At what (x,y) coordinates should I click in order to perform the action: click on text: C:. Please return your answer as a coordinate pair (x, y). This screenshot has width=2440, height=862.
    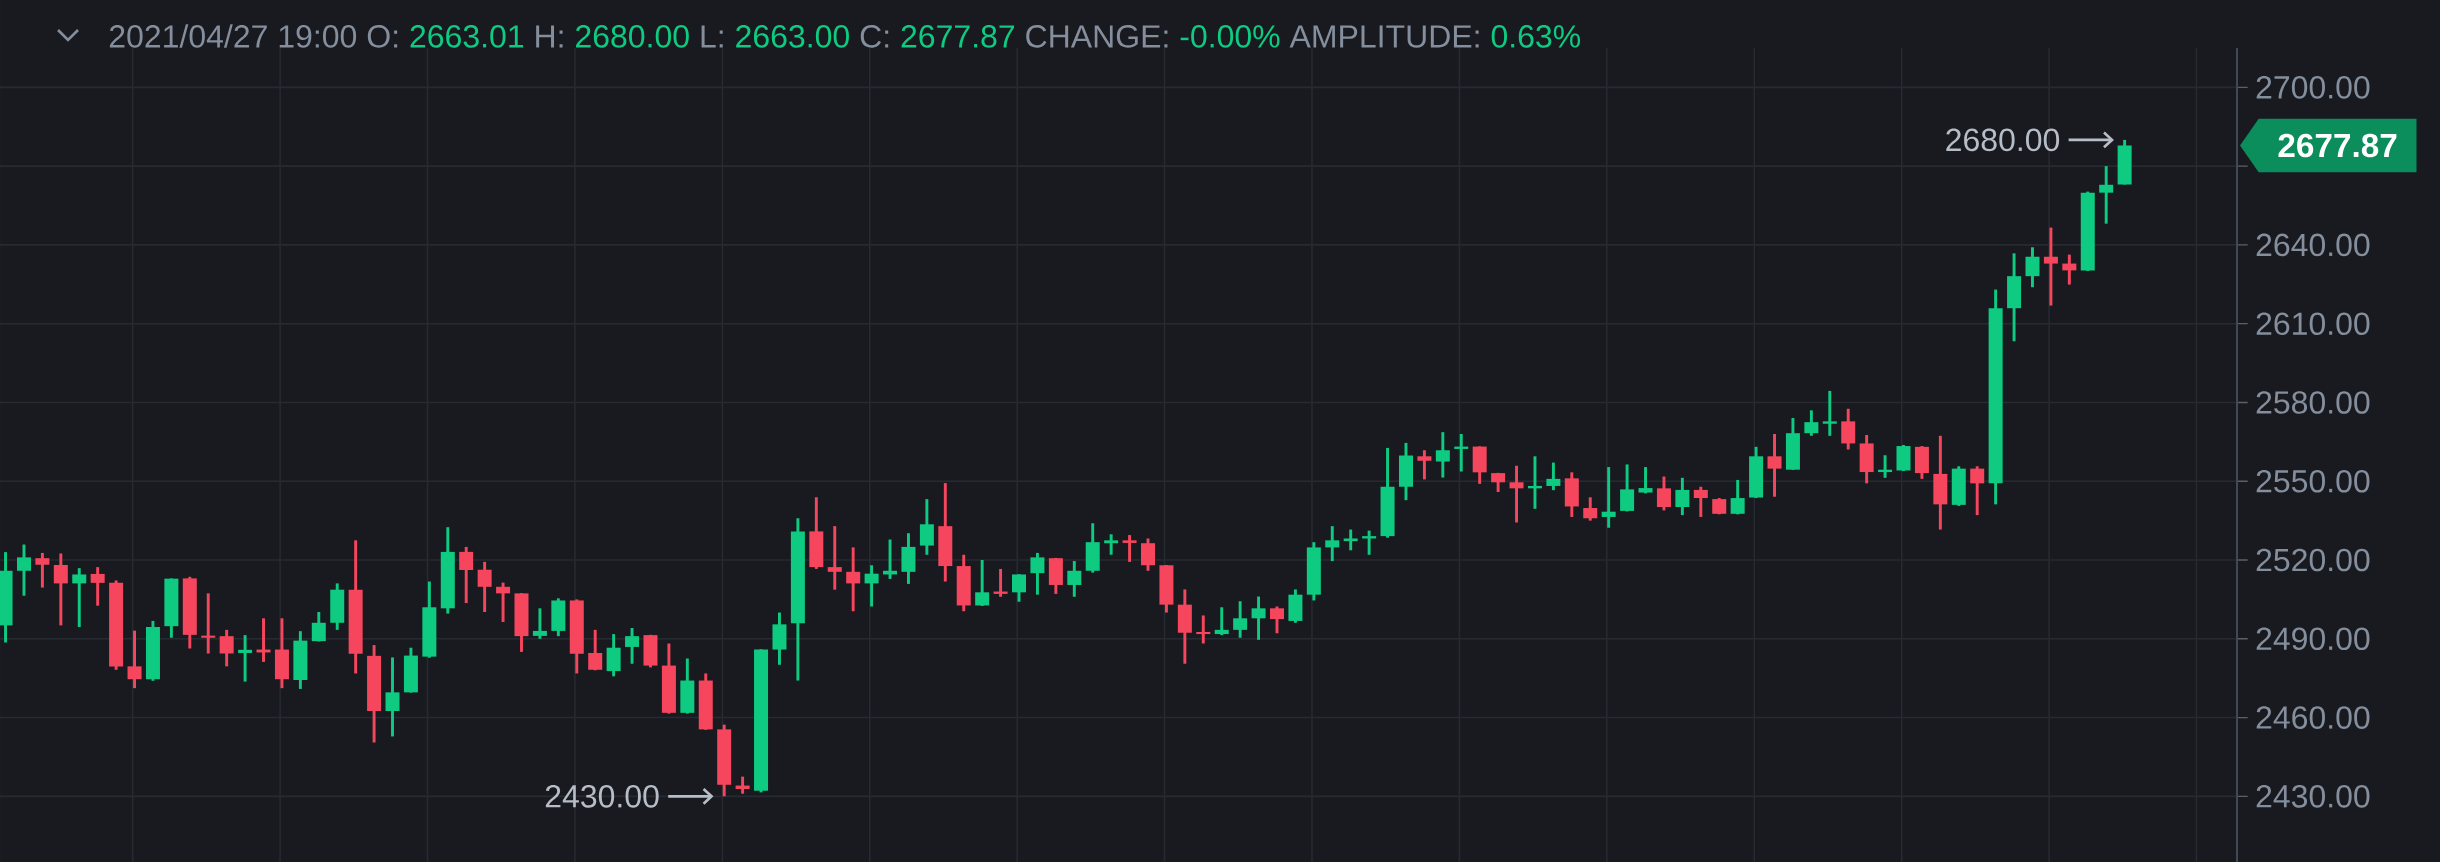
    Looking at the image, I should click on (874, 36).